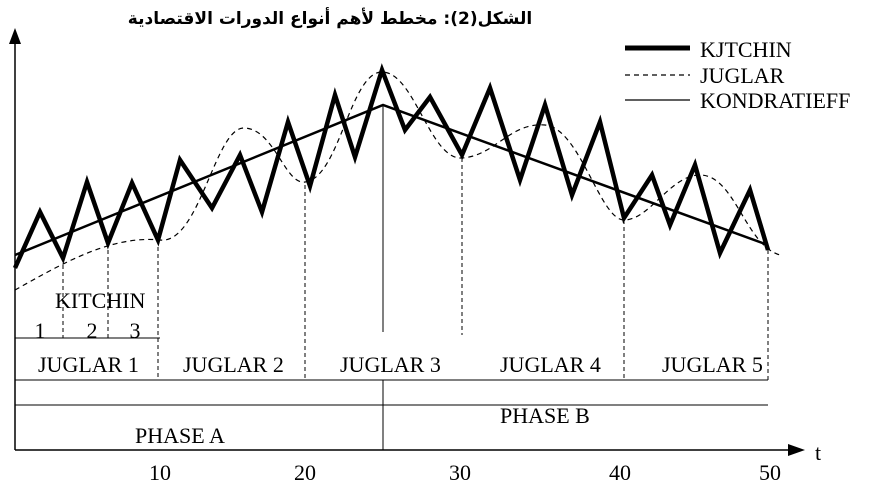 This screenshot has width=893, height=491. What do you see at coordinates (742, 75) in the screenshot?
I see `legend-label: JUGLAR` at bounding box center [742, 75].